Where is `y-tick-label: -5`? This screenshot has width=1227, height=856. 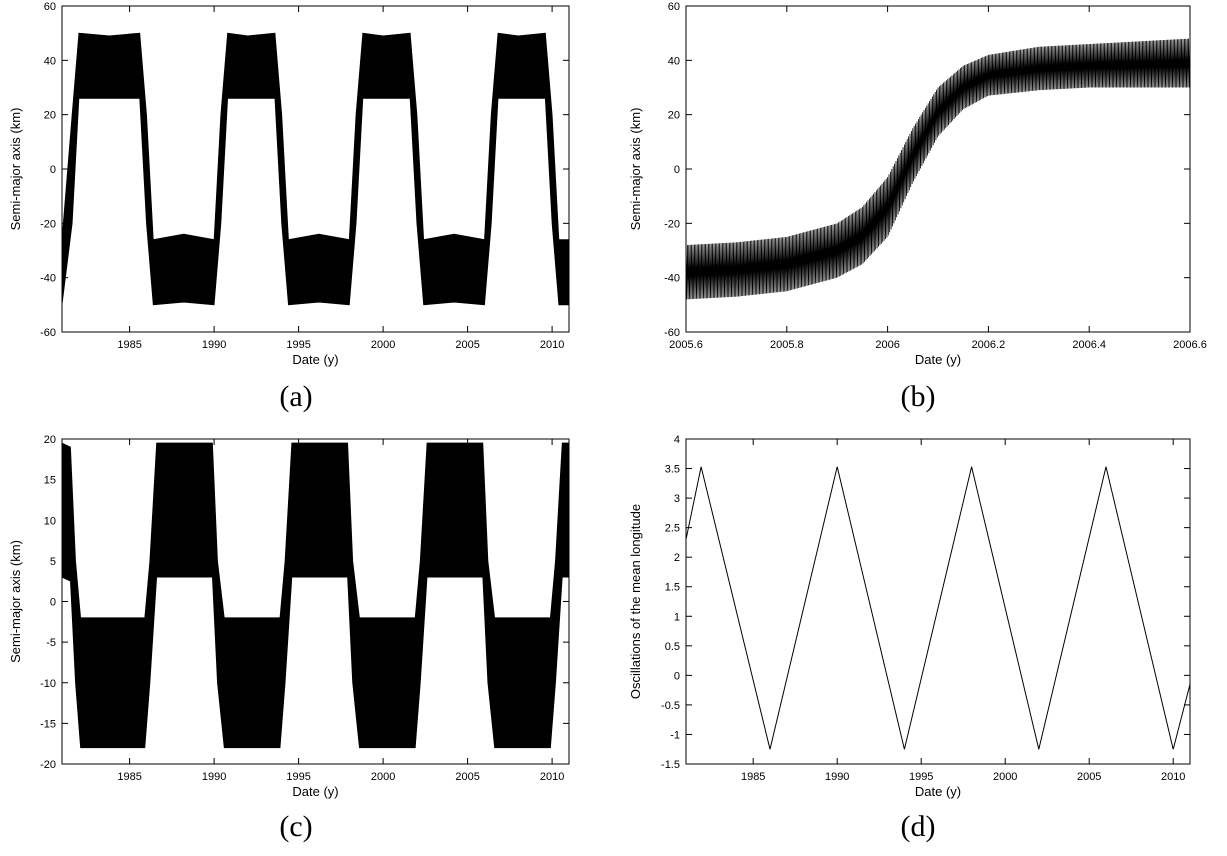
y-tick-label: -5 is located at coordinates (51, 643).